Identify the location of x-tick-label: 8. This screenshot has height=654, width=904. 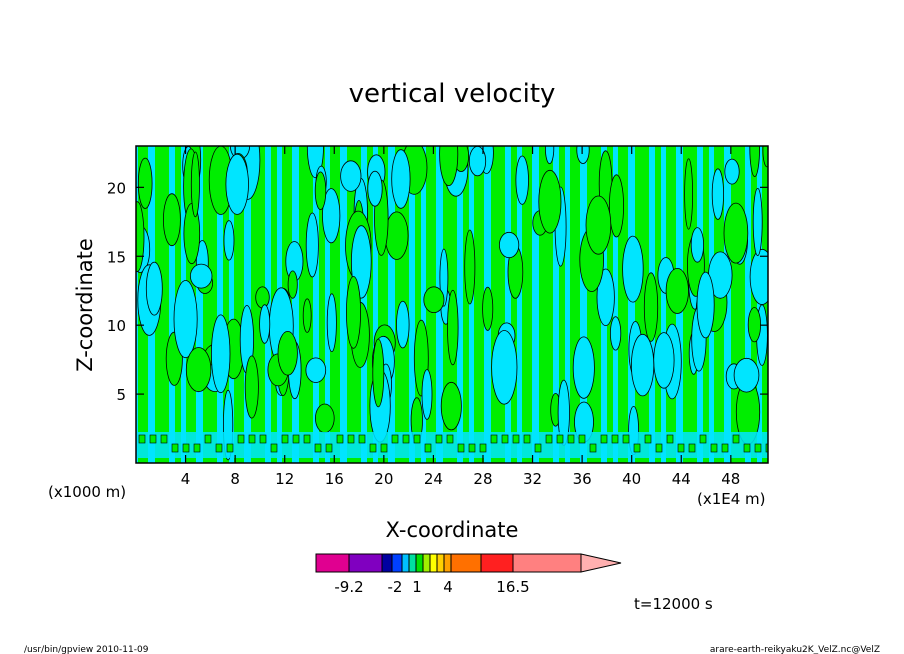
(235, 479).